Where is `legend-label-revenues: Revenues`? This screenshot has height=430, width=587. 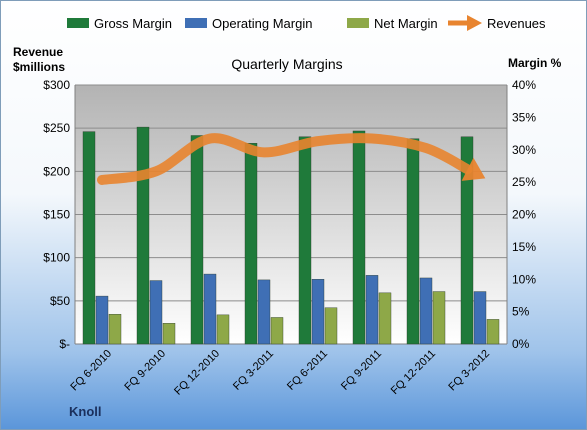 legend-label-revenues: Revenues is located at coordinates (516, 23).